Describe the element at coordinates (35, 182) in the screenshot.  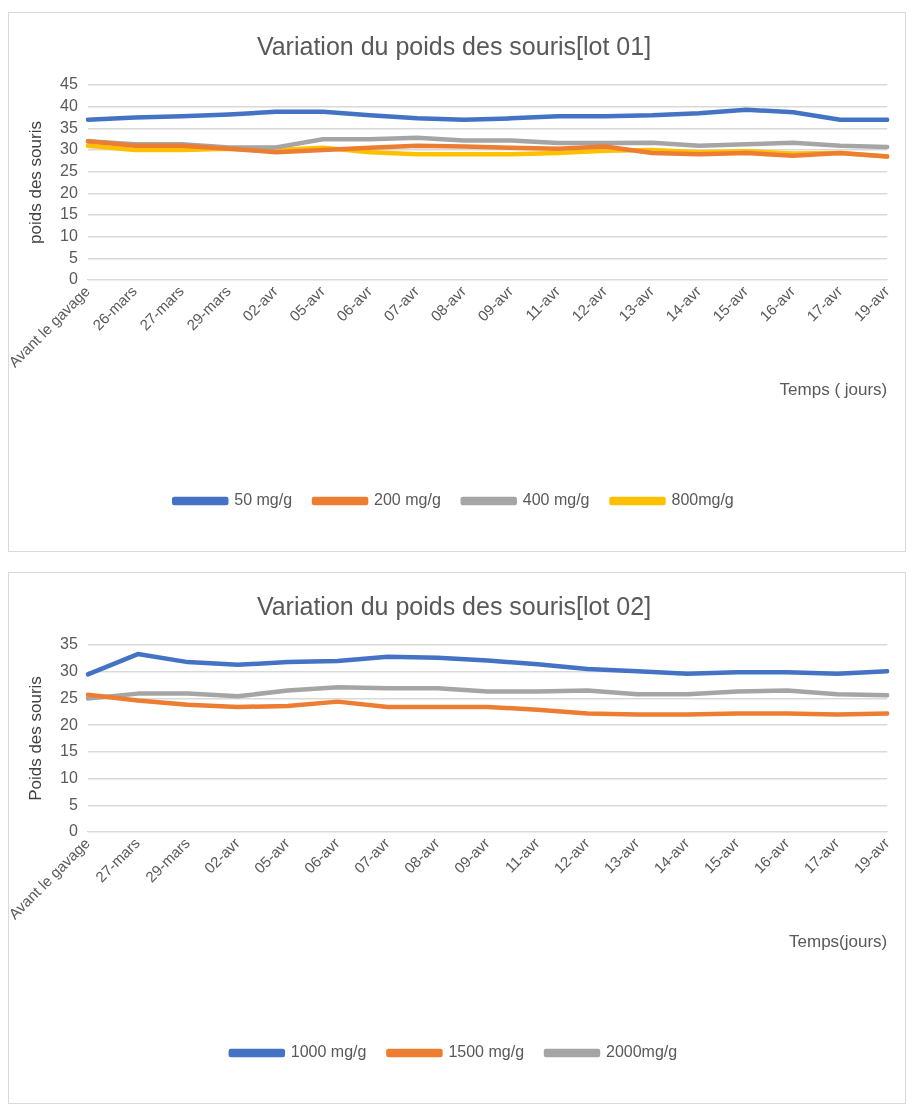
I see `y-axis-title: poids des souris` at that location.